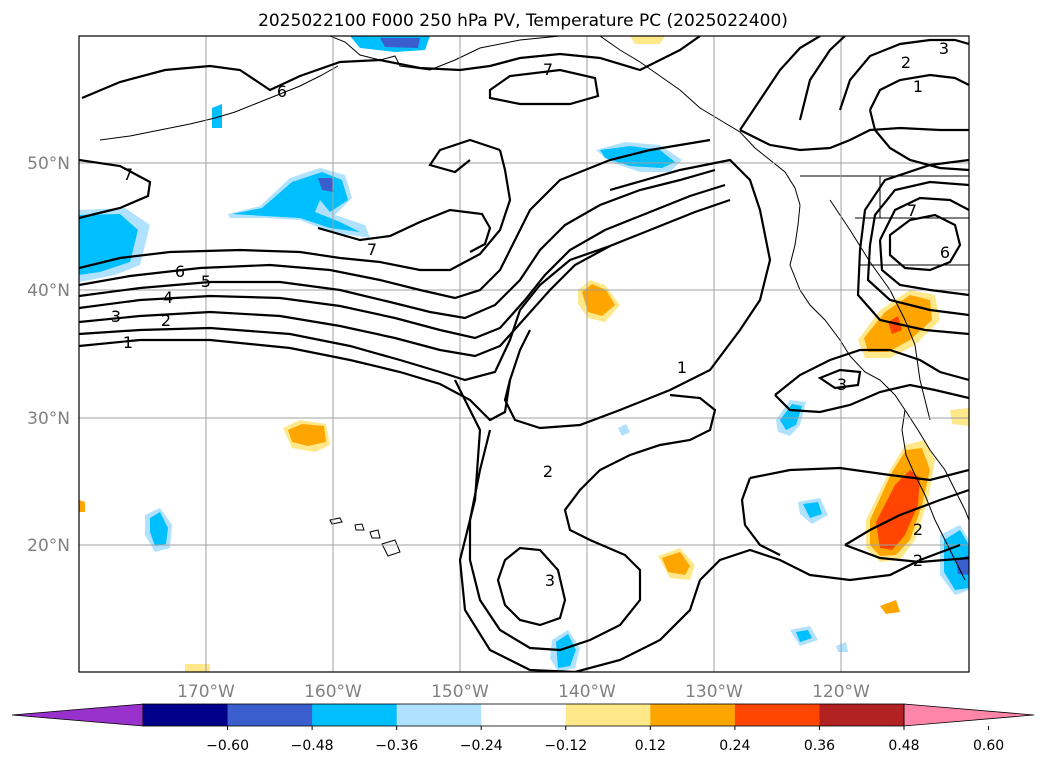 This screenshot has width=1047, height=765. I want to click on lon-label: 120°W, so click(841, 692).